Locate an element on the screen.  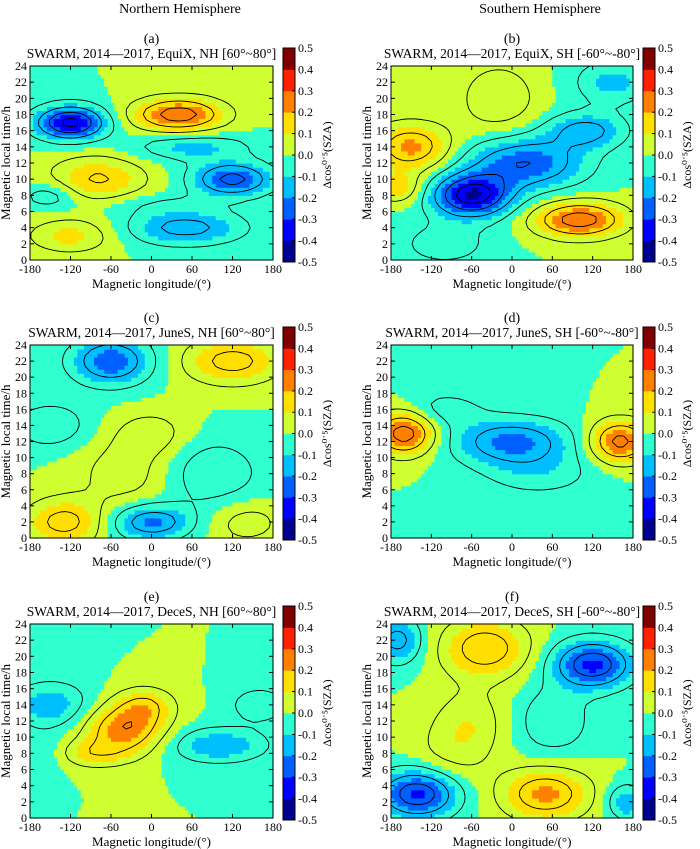
colorbar-tick-label: 0.5 is located at coordinates (305, 48).